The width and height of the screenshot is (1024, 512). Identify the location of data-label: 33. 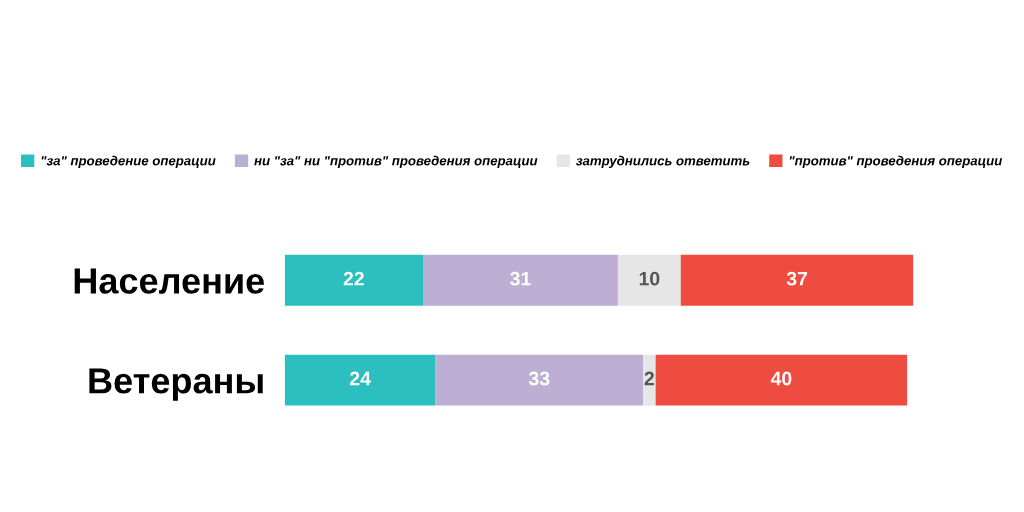
(539, 378).